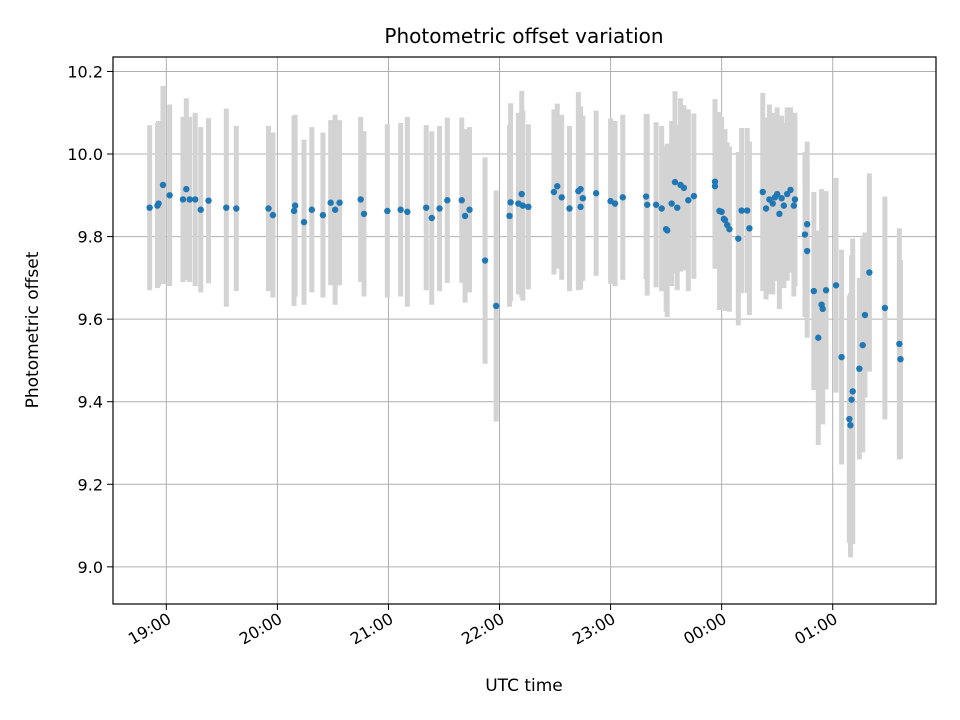 This screenshot has height=720, width=960. Describe the element at coordinates (33, 329) in the screenshot. I see `y-axis-label: Photometric offset` at that location.